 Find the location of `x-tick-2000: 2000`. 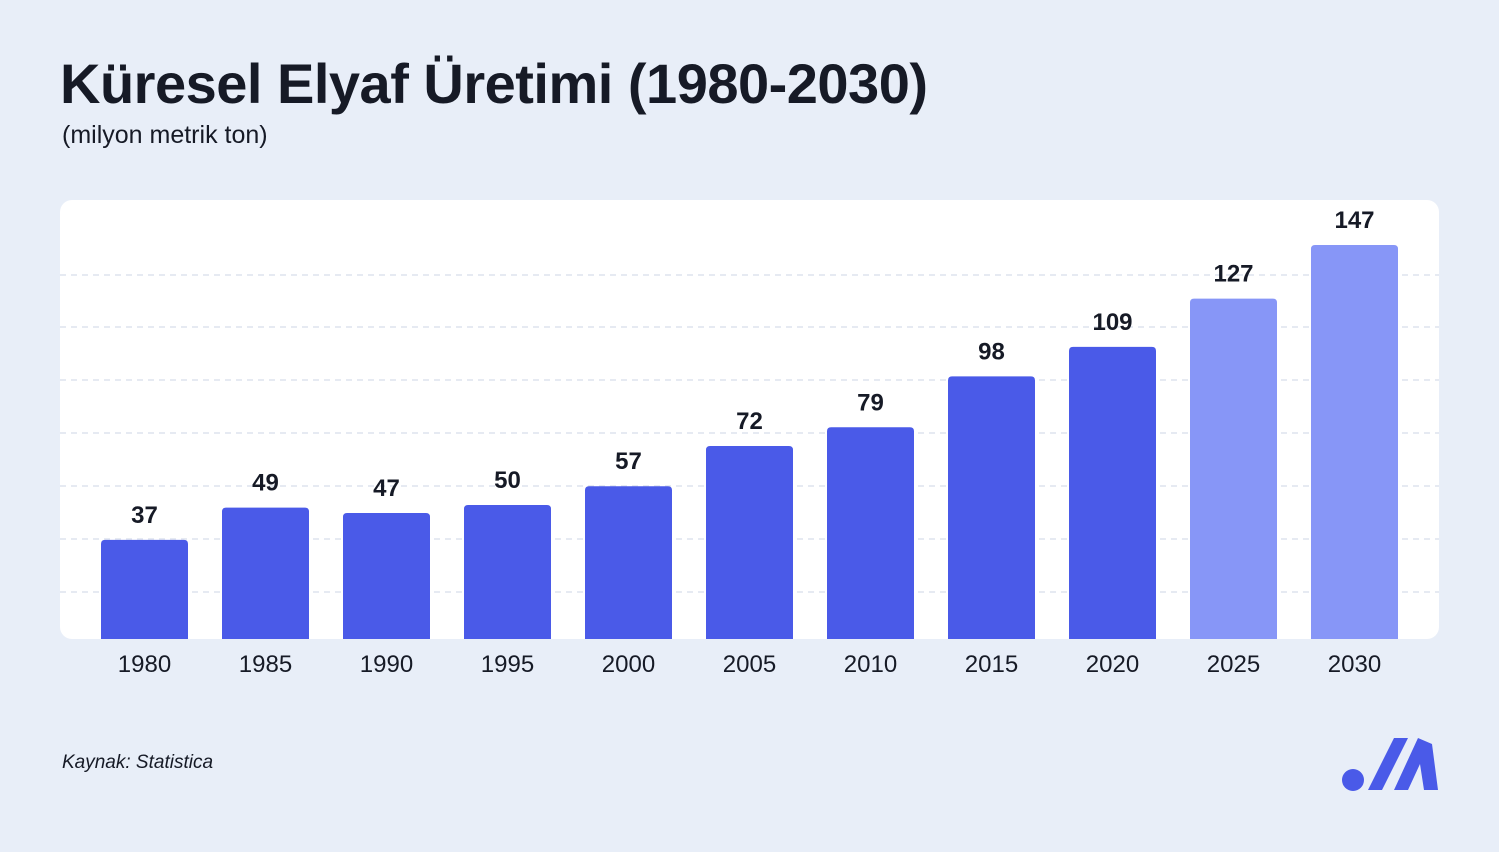

x-tick-2000: 2000 is located at coordinates (628, 664).